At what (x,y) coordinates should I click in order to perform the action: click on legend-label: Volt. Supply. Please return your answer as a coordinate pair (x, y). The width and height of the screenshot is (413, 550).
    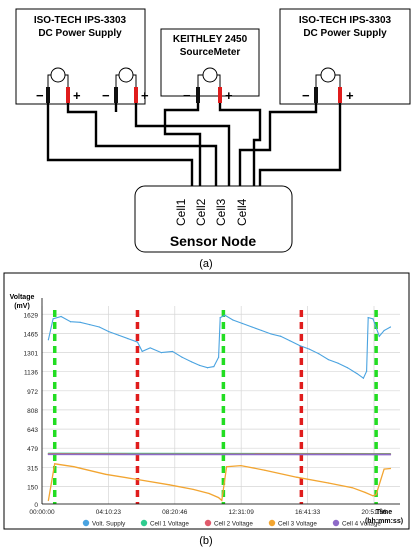
    Looking at the image, I should click on (109, 524).